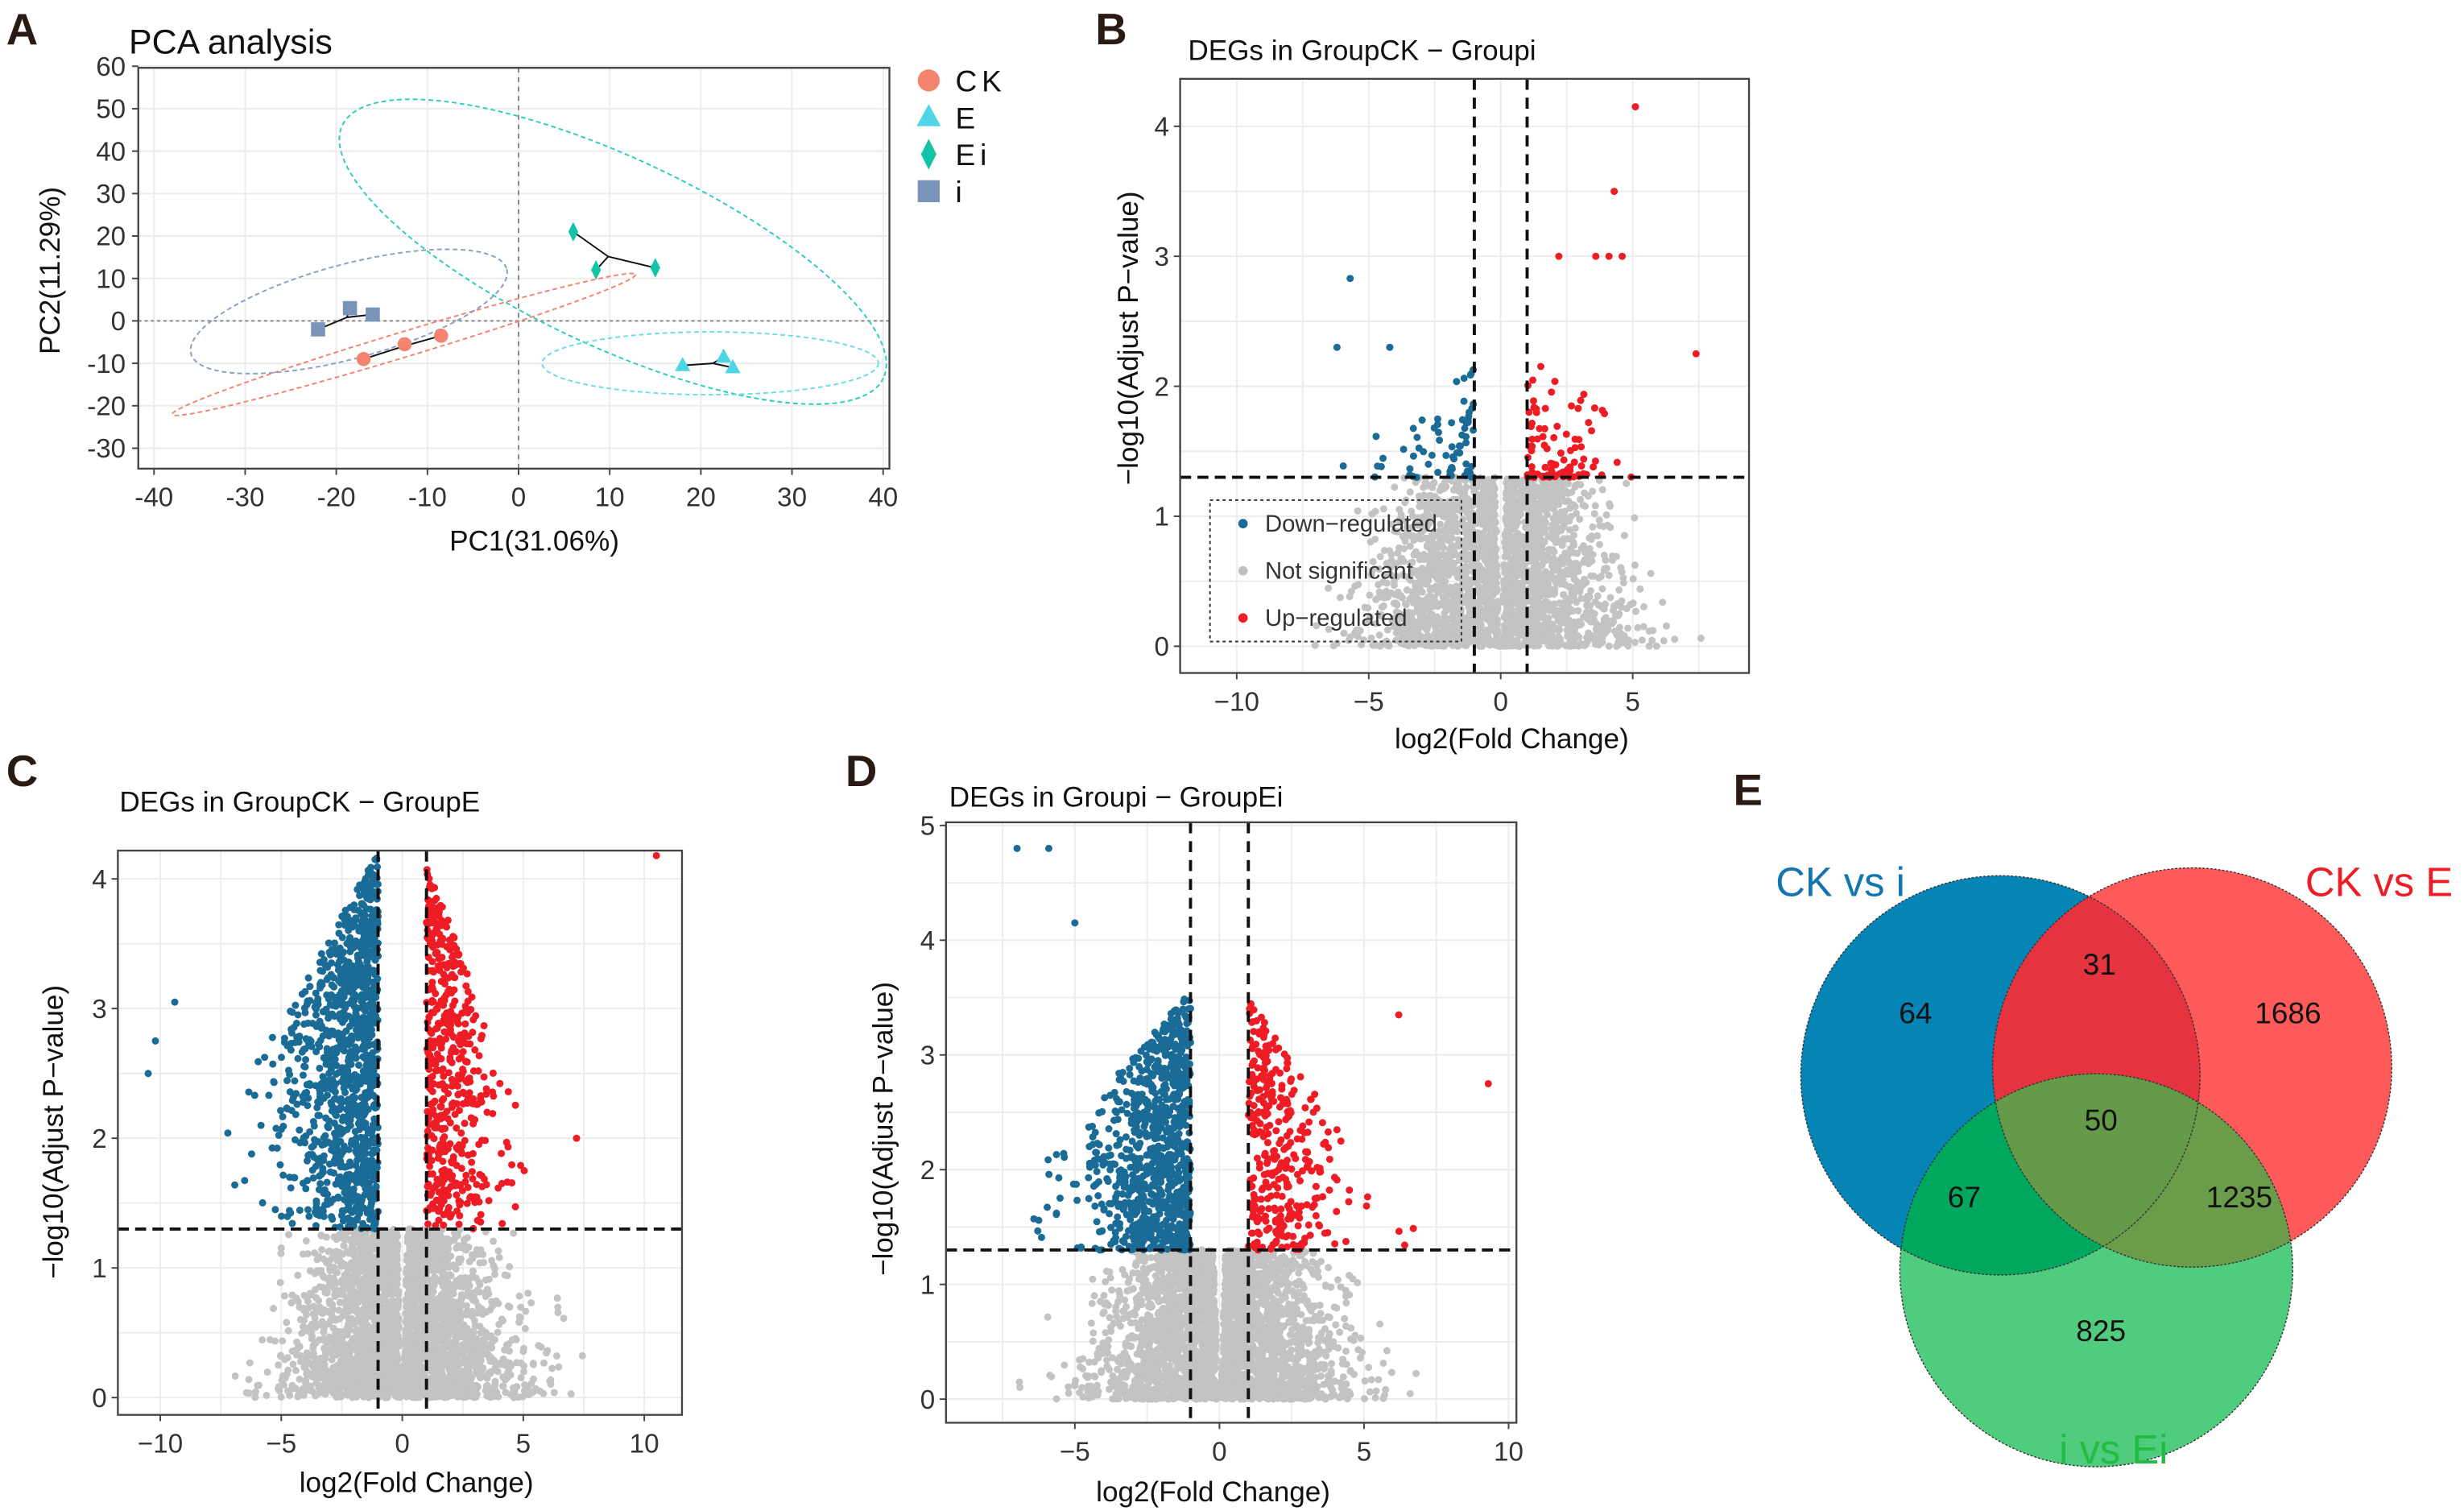  I want to click on y-tick-label: 2, so click(1161, 387).